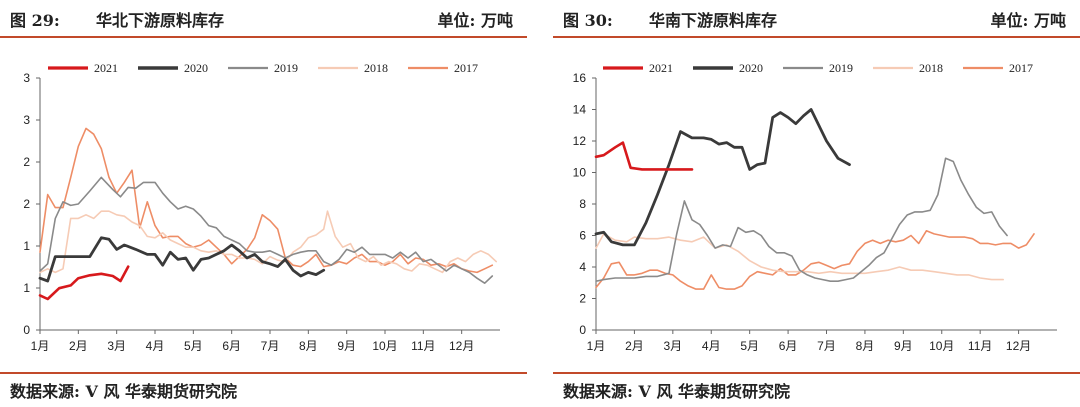 This screenshot has width=1080, height=407. What do you see at coordinates (713, 20) in the screenshot?
I see `figure-title: 华南下游原料库存` at bounding box center [713, 20].